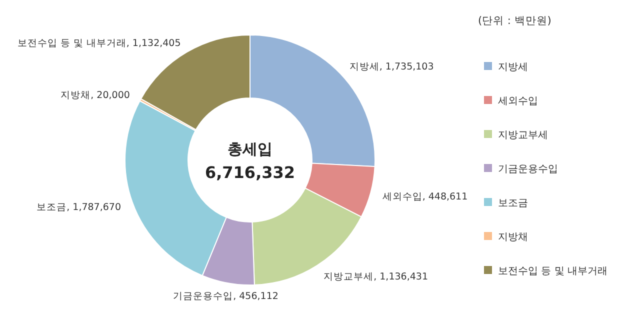  I want to click on text: 총세입, so click(250, 149).